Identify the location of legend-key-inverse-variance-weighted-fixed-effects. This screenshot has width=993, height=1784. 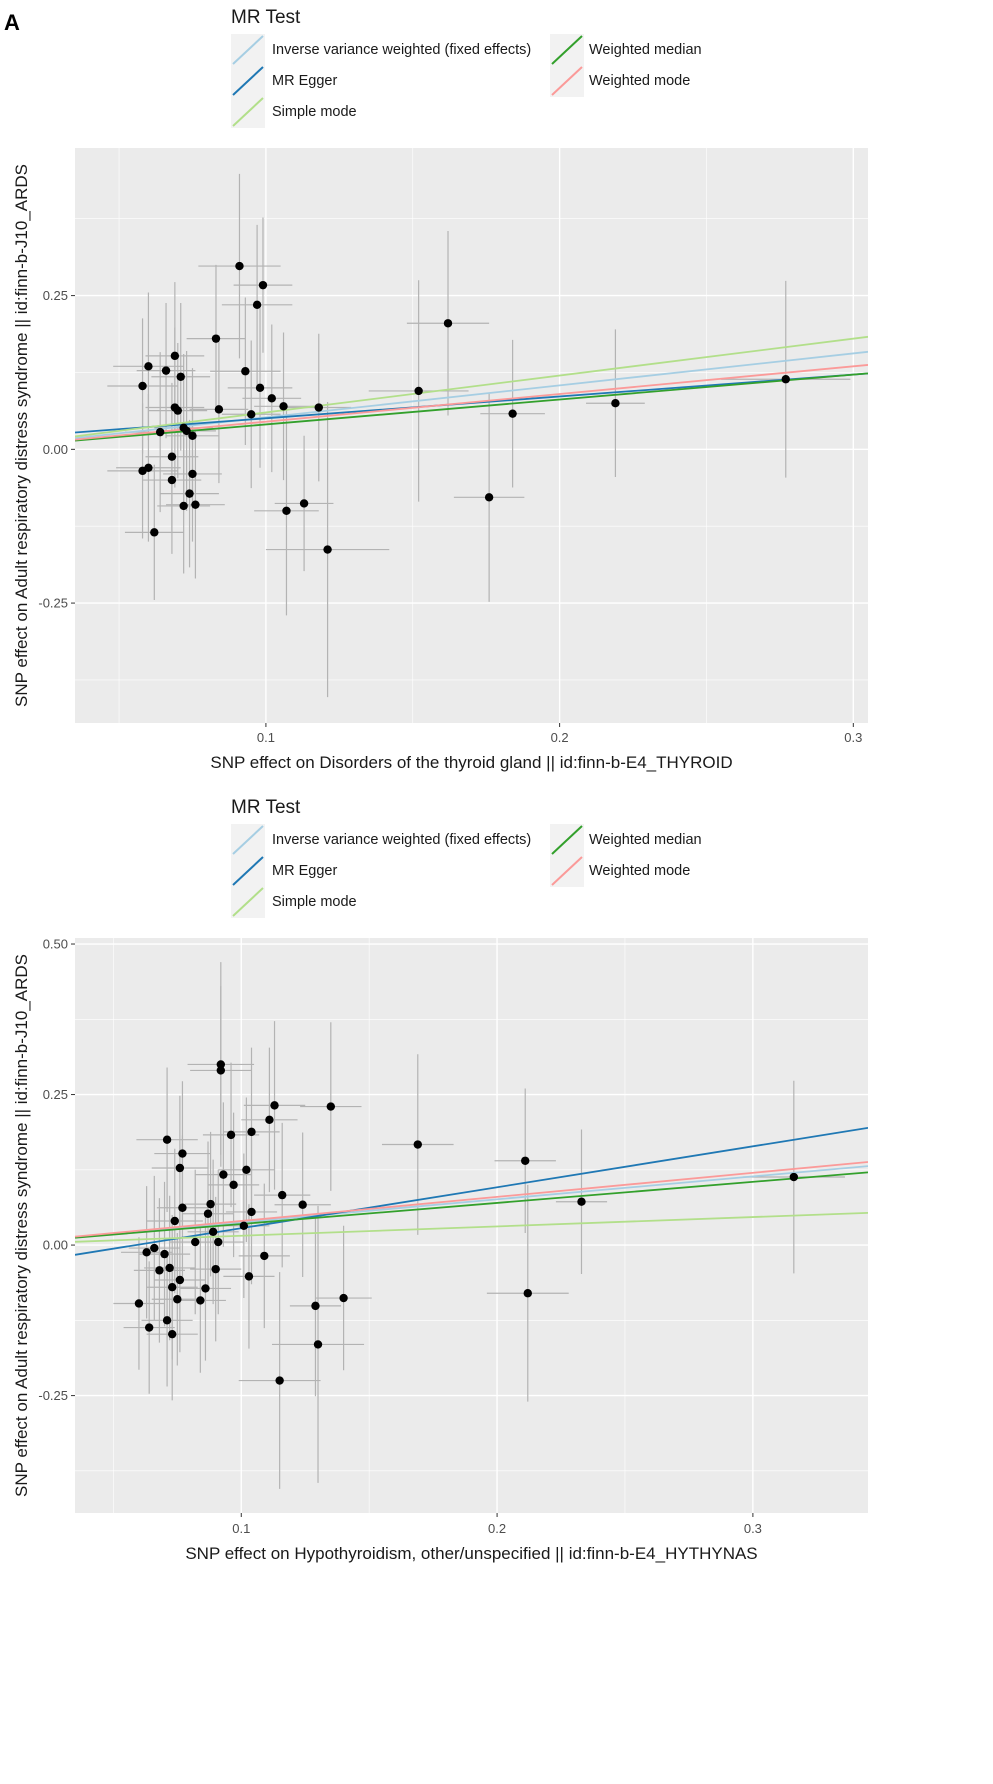
(248, 50).